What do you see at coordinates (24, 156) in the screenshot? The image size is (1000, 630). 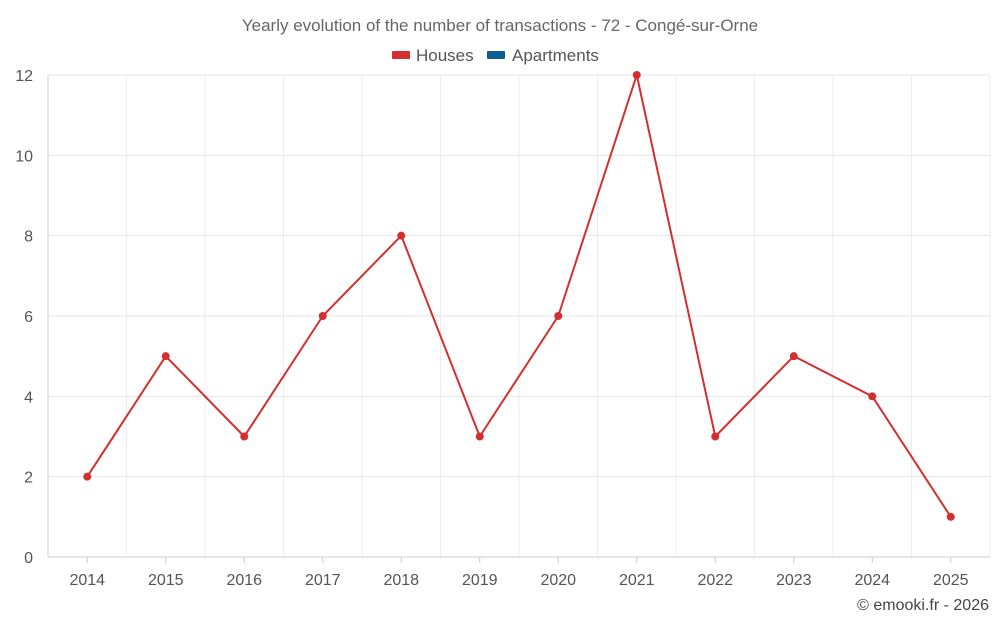 I see `y-tick-label: 10` at bounding box center [24, 156].